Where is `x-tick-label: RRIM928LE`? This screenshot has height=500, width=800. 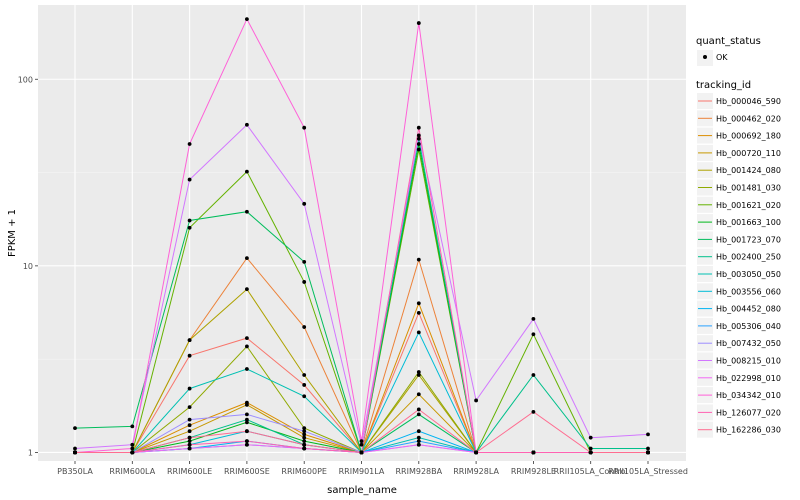
x-tick-label: RRIM928LE is located at coordinates (533, 471).